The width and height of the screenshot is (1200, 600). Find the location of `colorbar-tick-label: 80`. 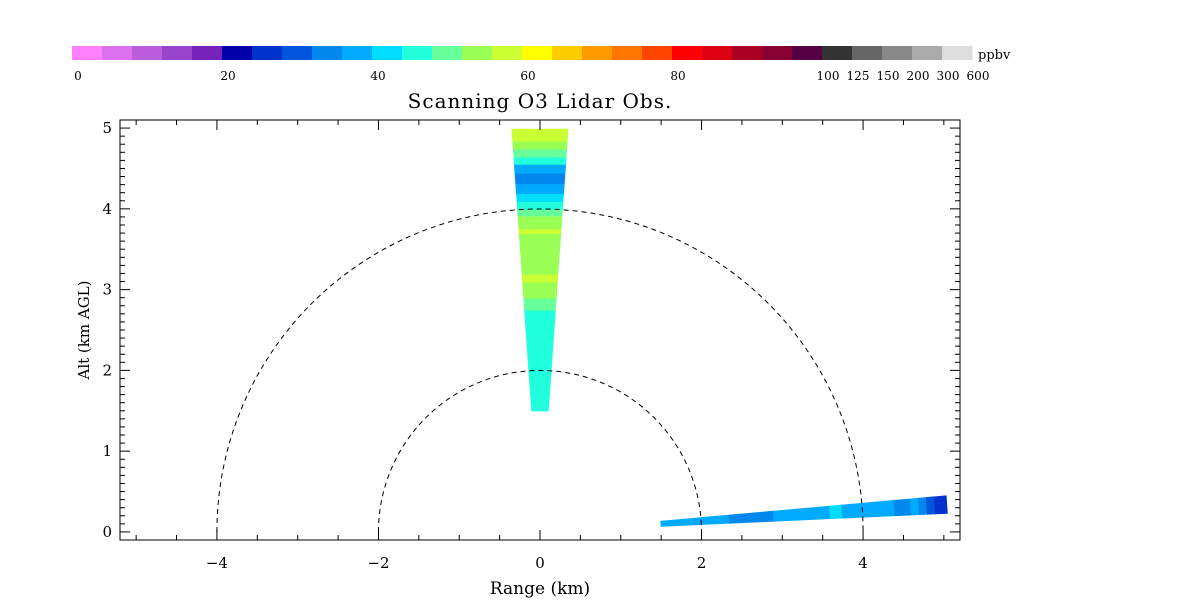

colorbar-tick-label: 80 is located at coordinates (677, 76).